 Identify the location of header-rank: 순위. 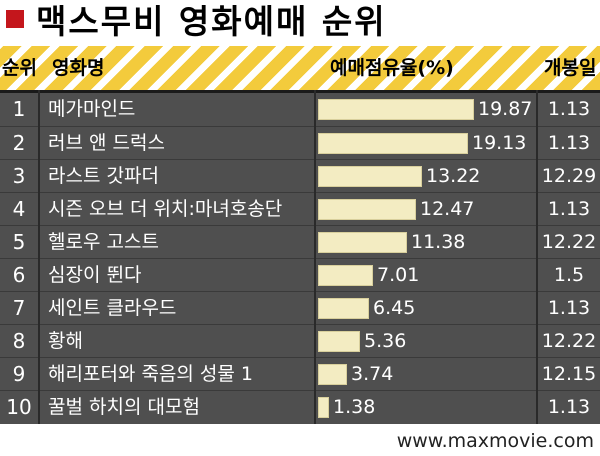
(19, 68).